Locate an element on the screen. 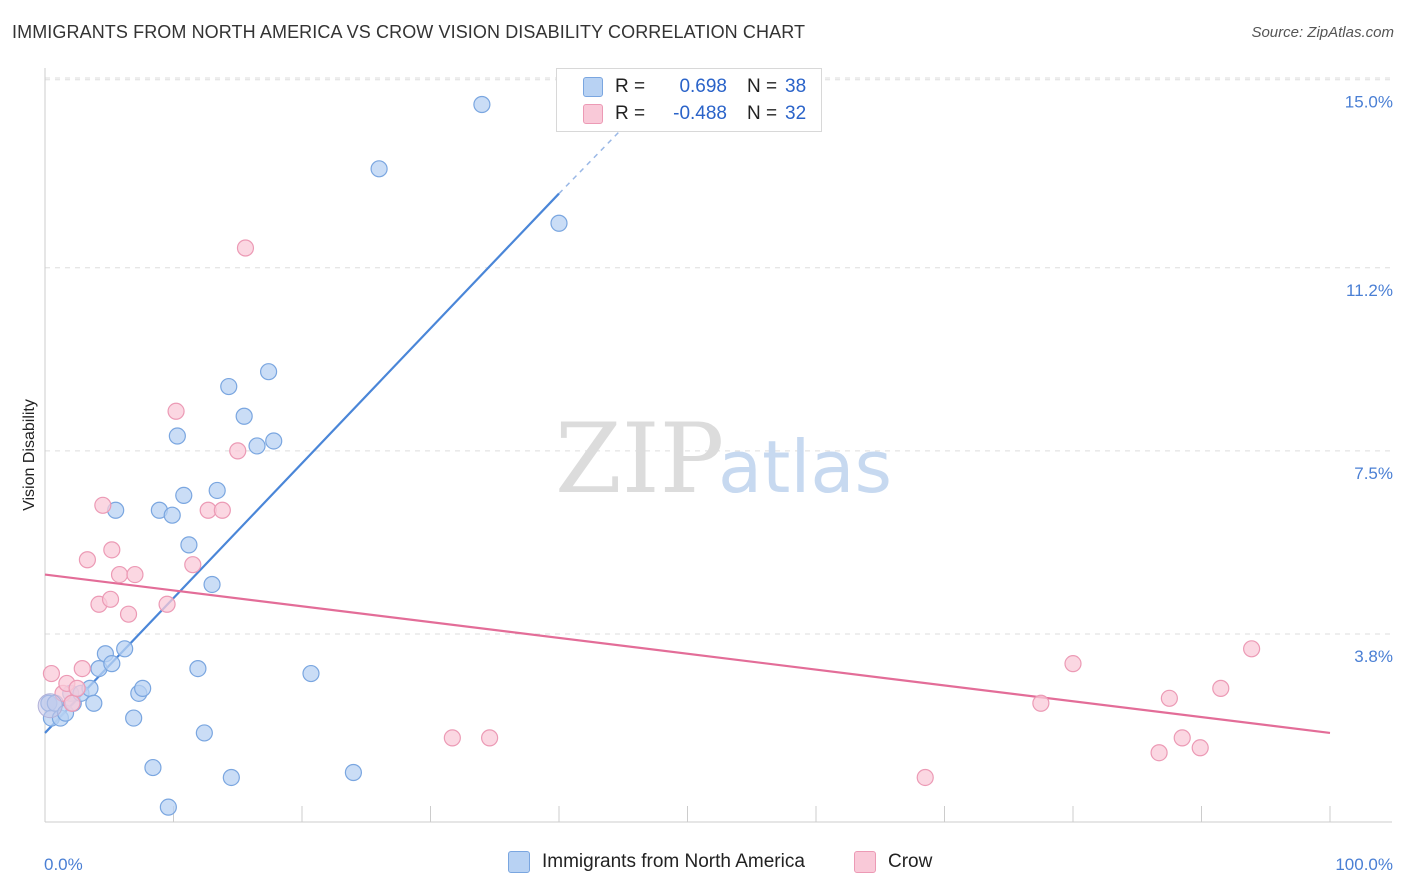  legend-item-crow: Crow is located at coordinates (893, 862).